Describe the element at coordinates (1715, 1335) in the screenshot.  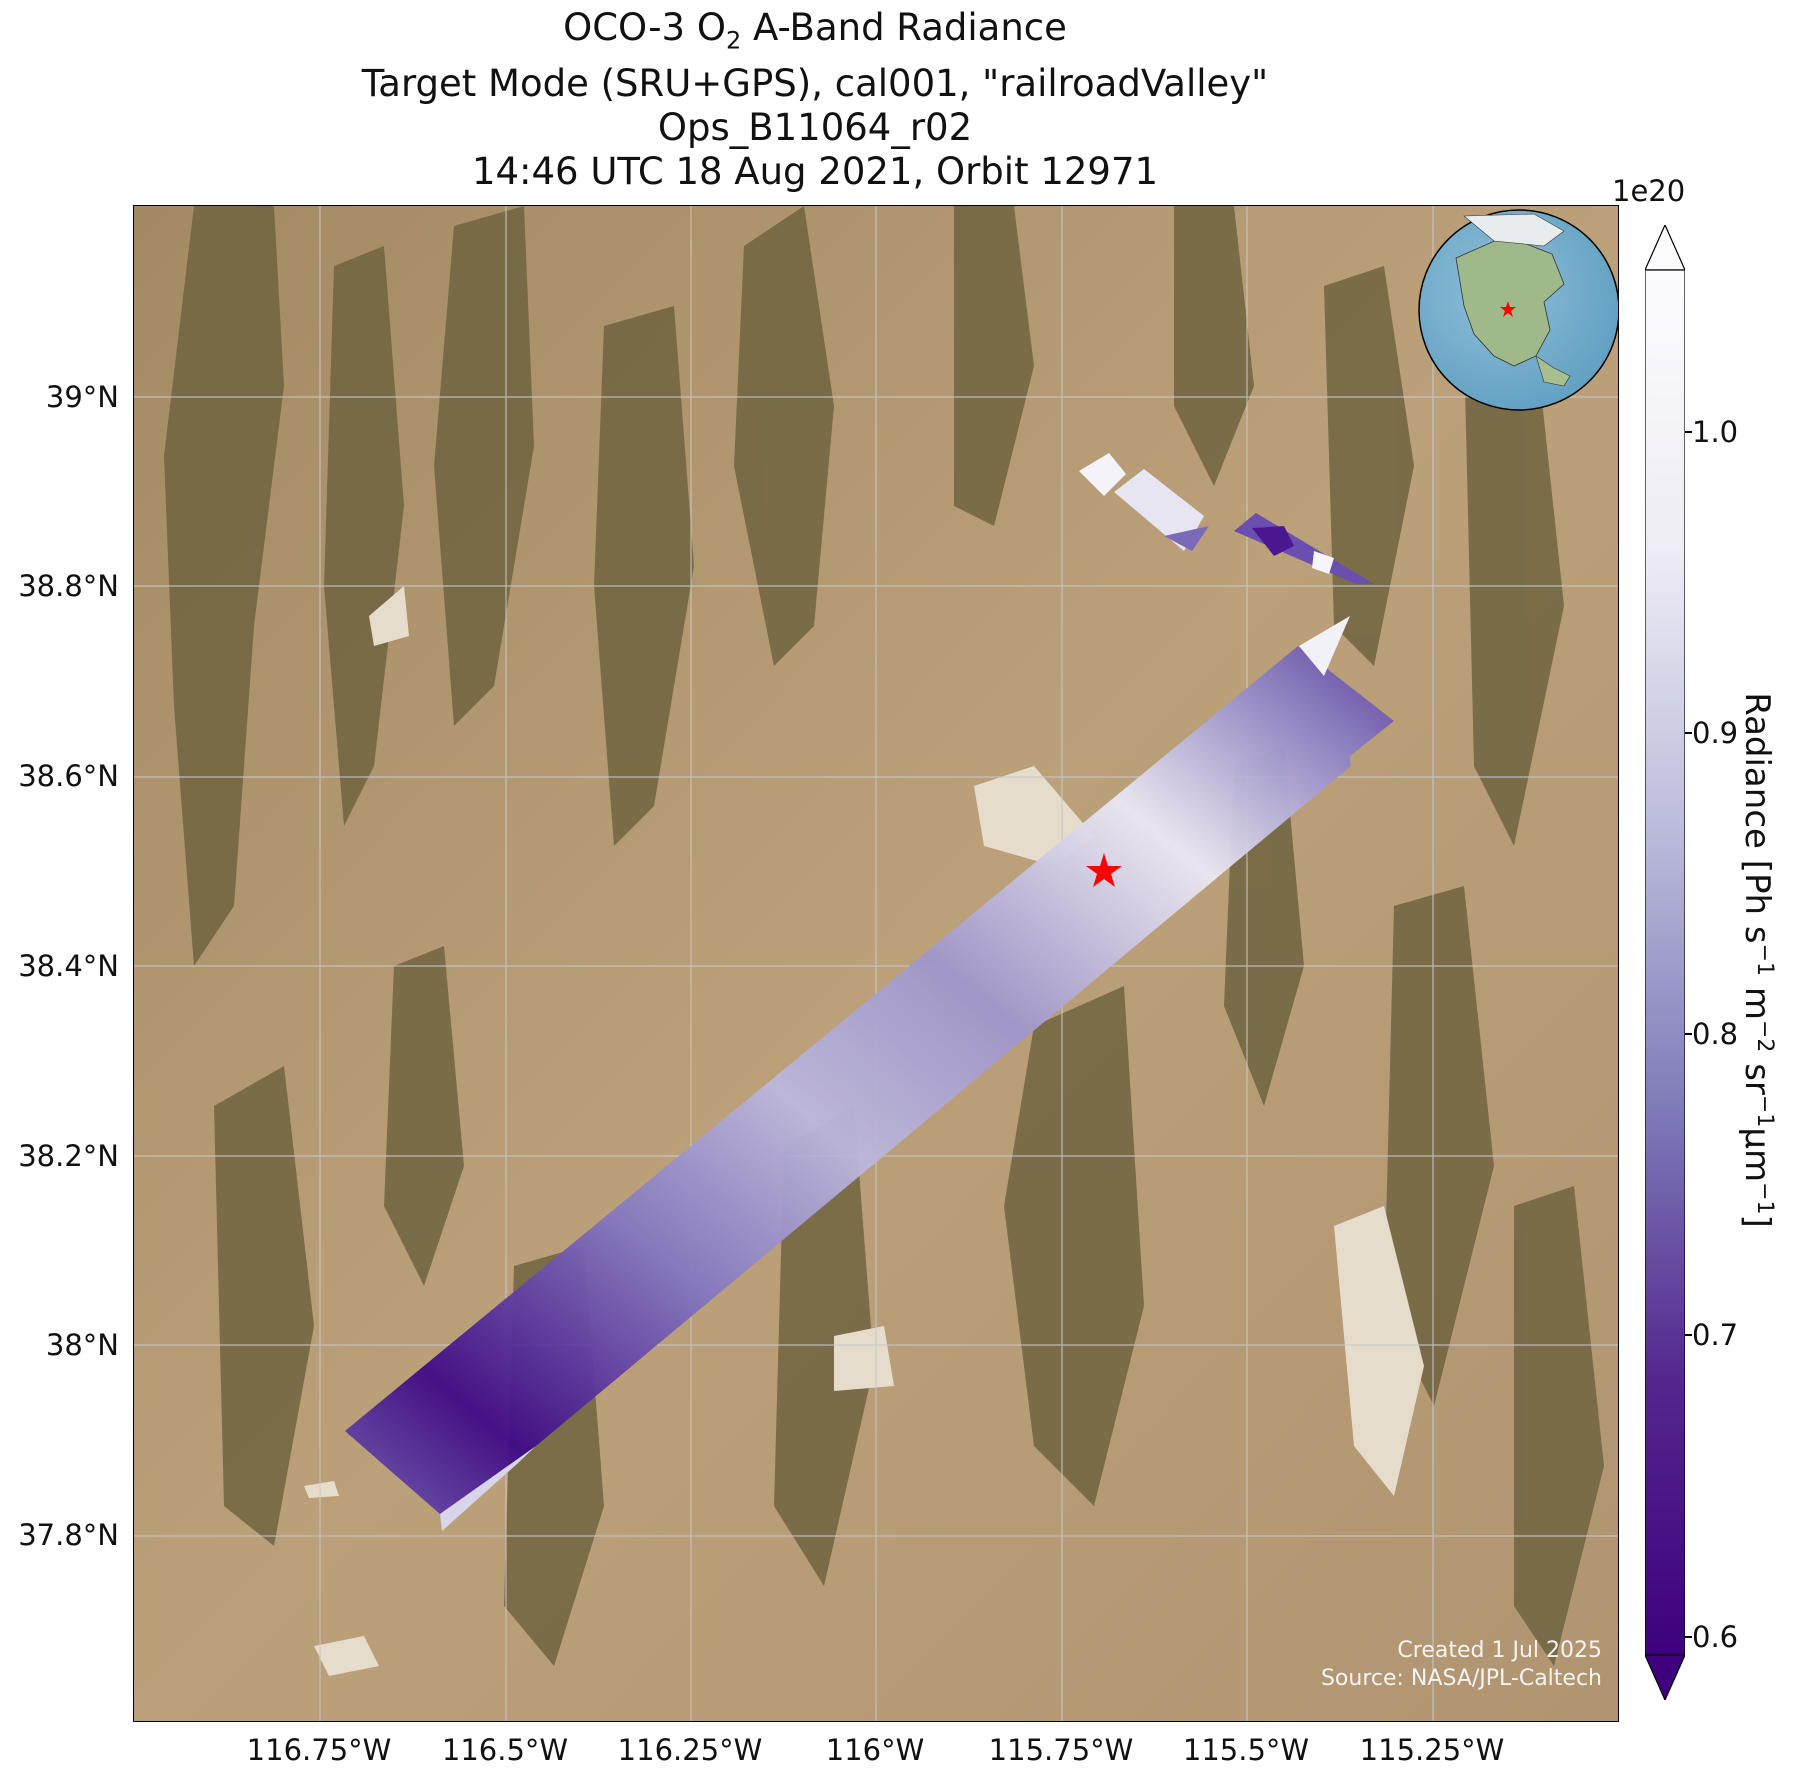
I see `colorbar-tick-label: 0.7` at that location.